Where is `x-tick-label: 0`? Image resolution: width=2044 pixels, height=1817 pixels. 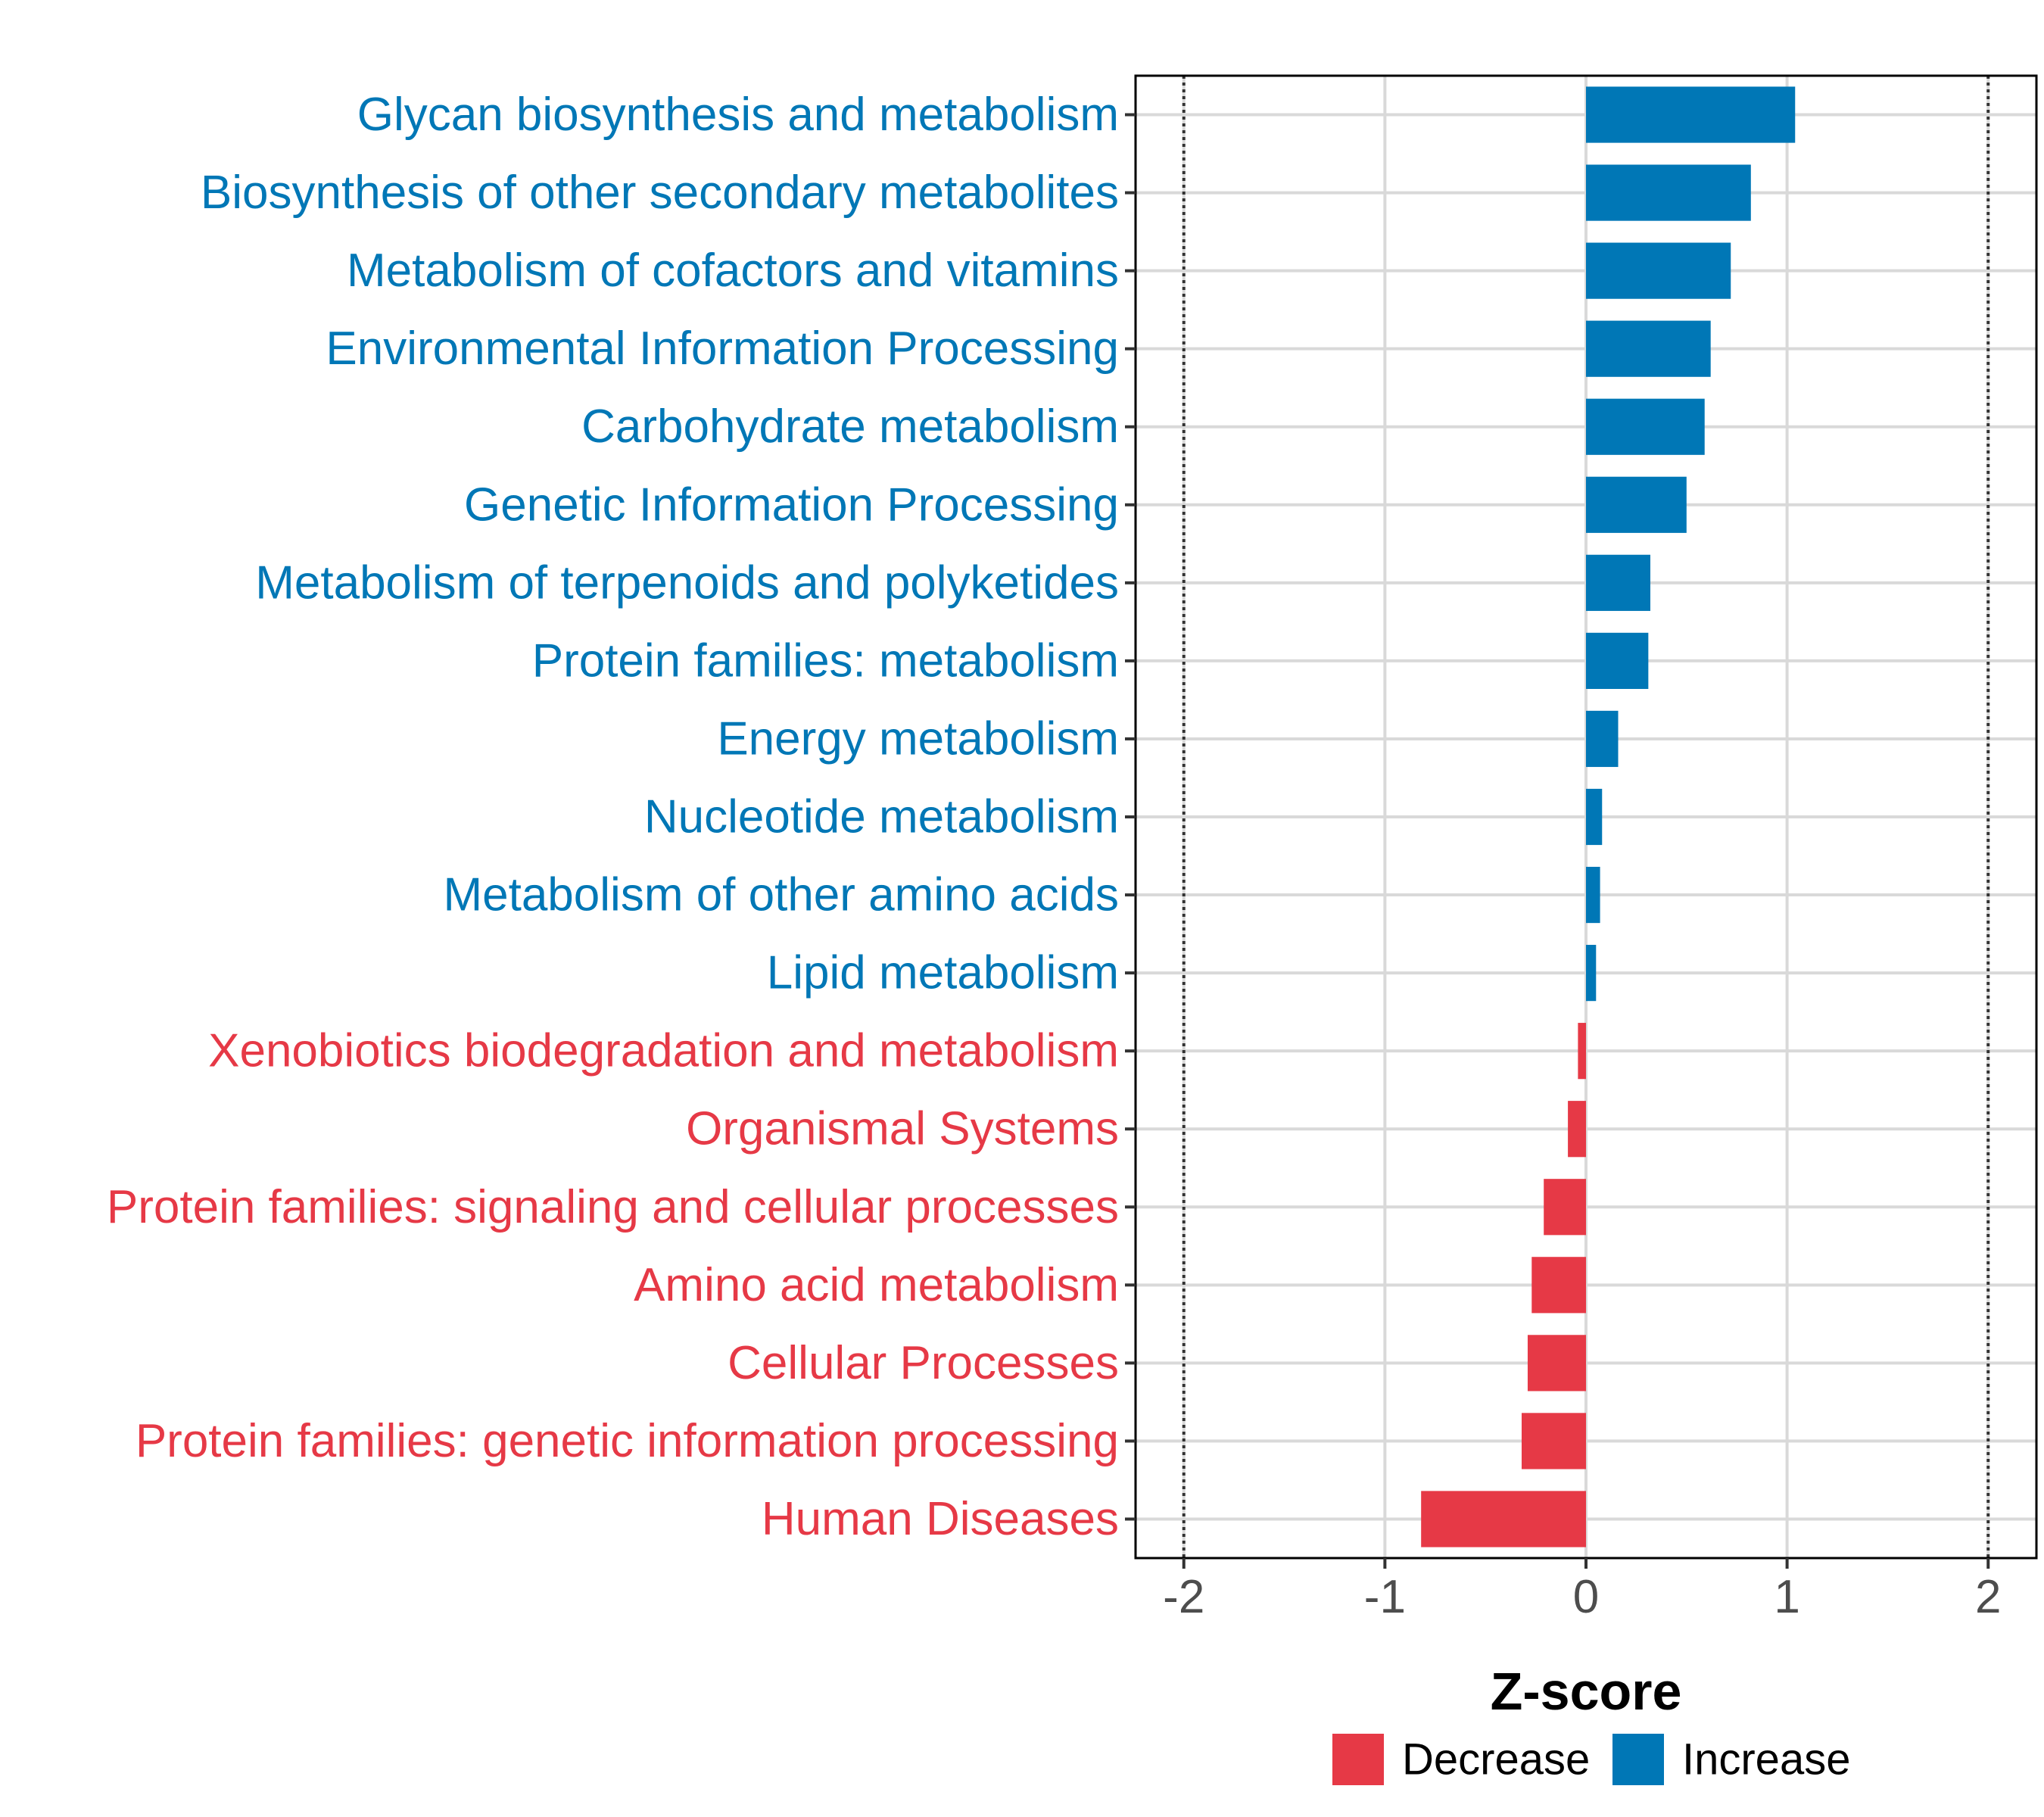 x-tick-label: 0 is located at coordinates (1586, 1597).